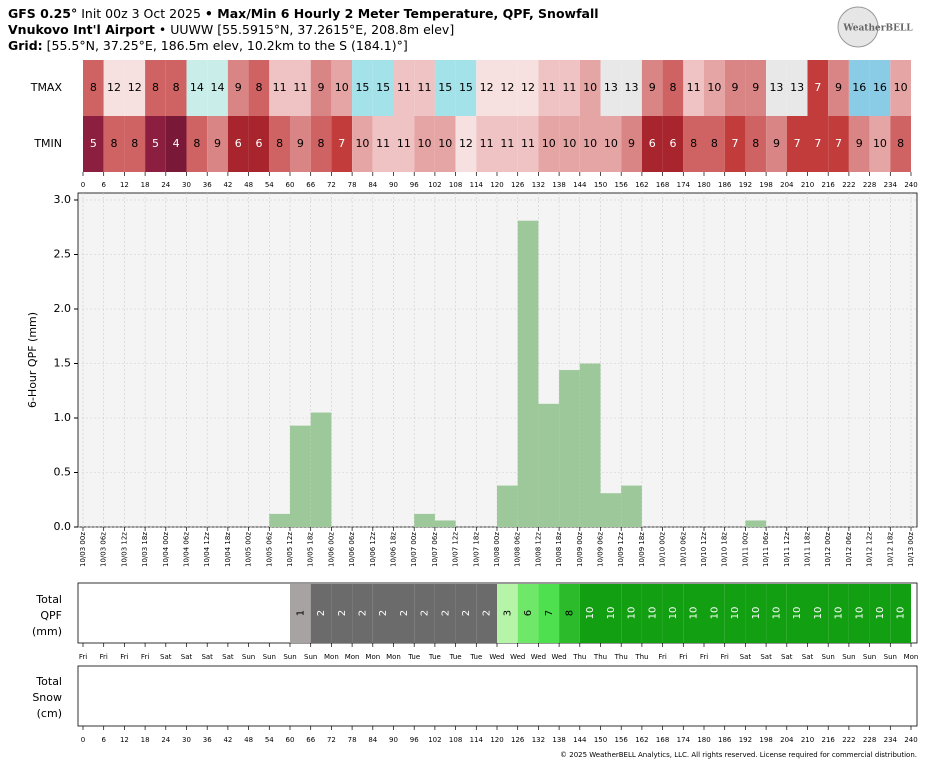 The height and width of the screenshot is (768, 935). Describe the element at coordinates (787, 657) in the screenshot. I see `x-tick-label: Sat` at that location.